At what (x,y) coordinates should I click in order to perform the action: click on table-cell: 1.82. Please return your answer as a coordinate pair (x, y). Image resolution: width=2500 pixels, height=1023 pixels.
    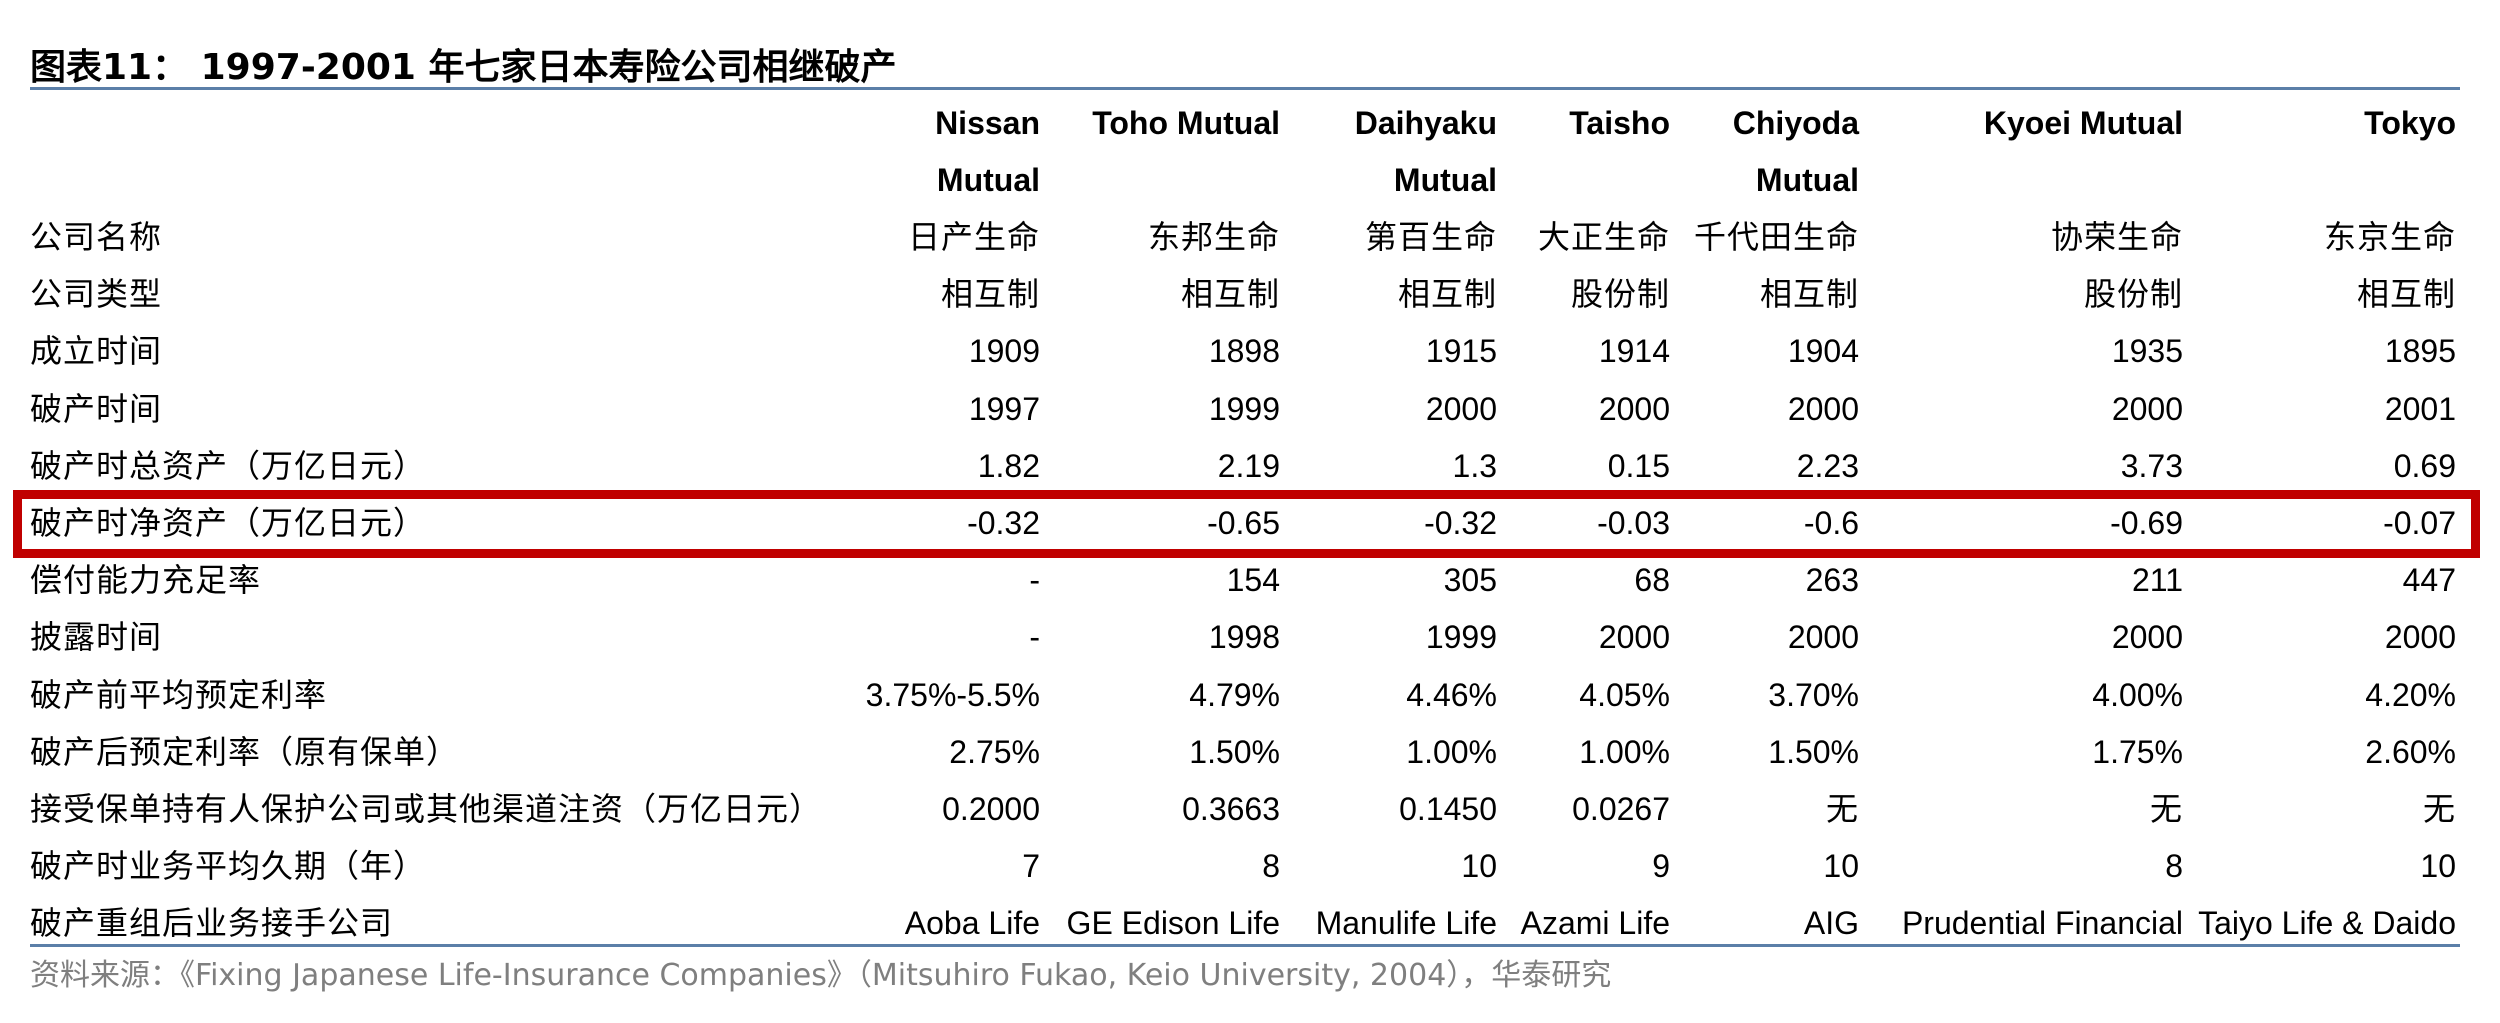
    Looking at the image, I should click on (1008, 466).